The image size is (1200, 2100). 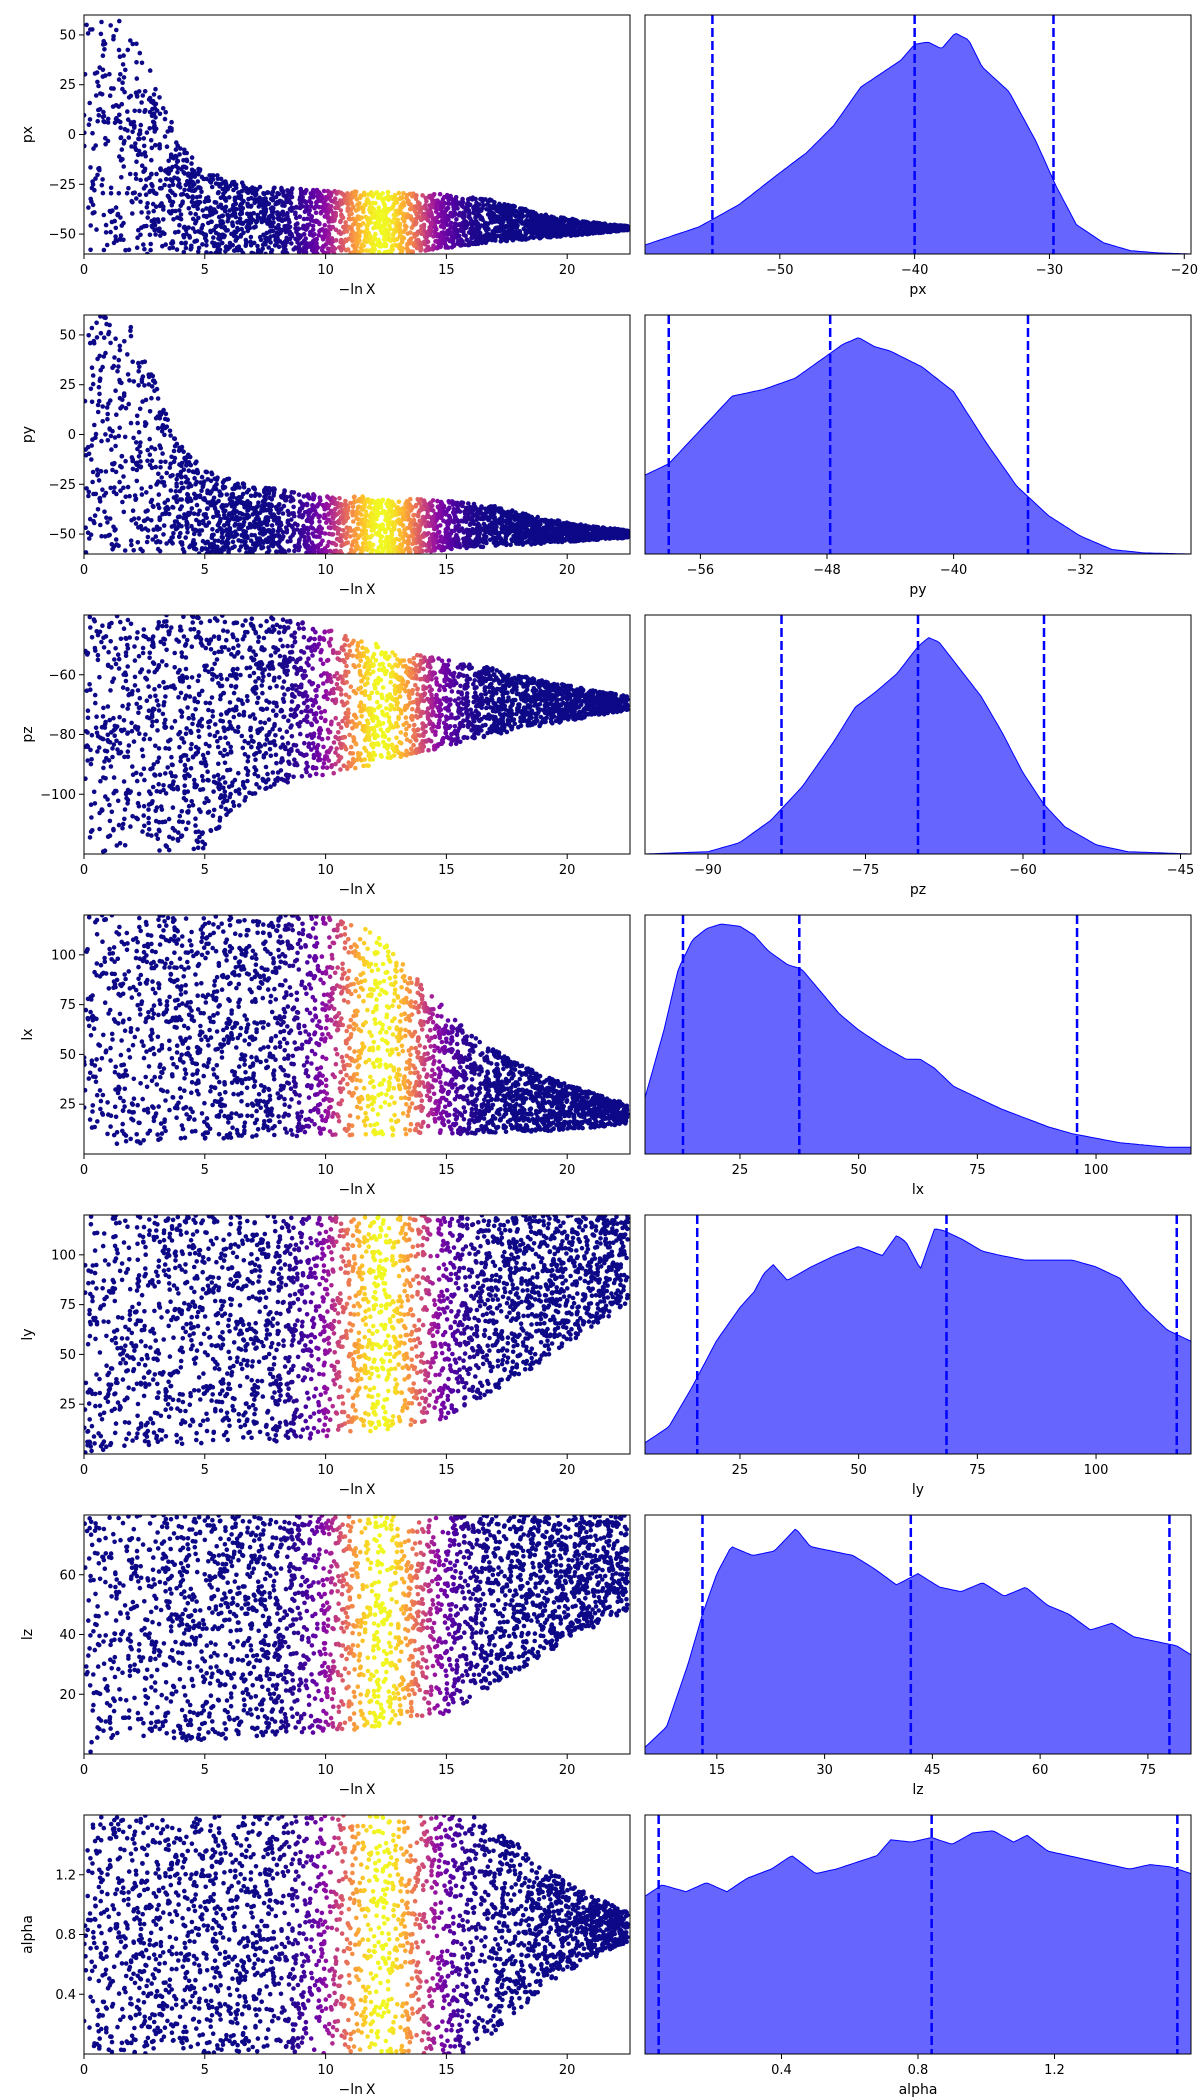 What do you see at coordinates (918, 143) in the screenshot?
I see `kde-area` at bounding box center [918, 143].